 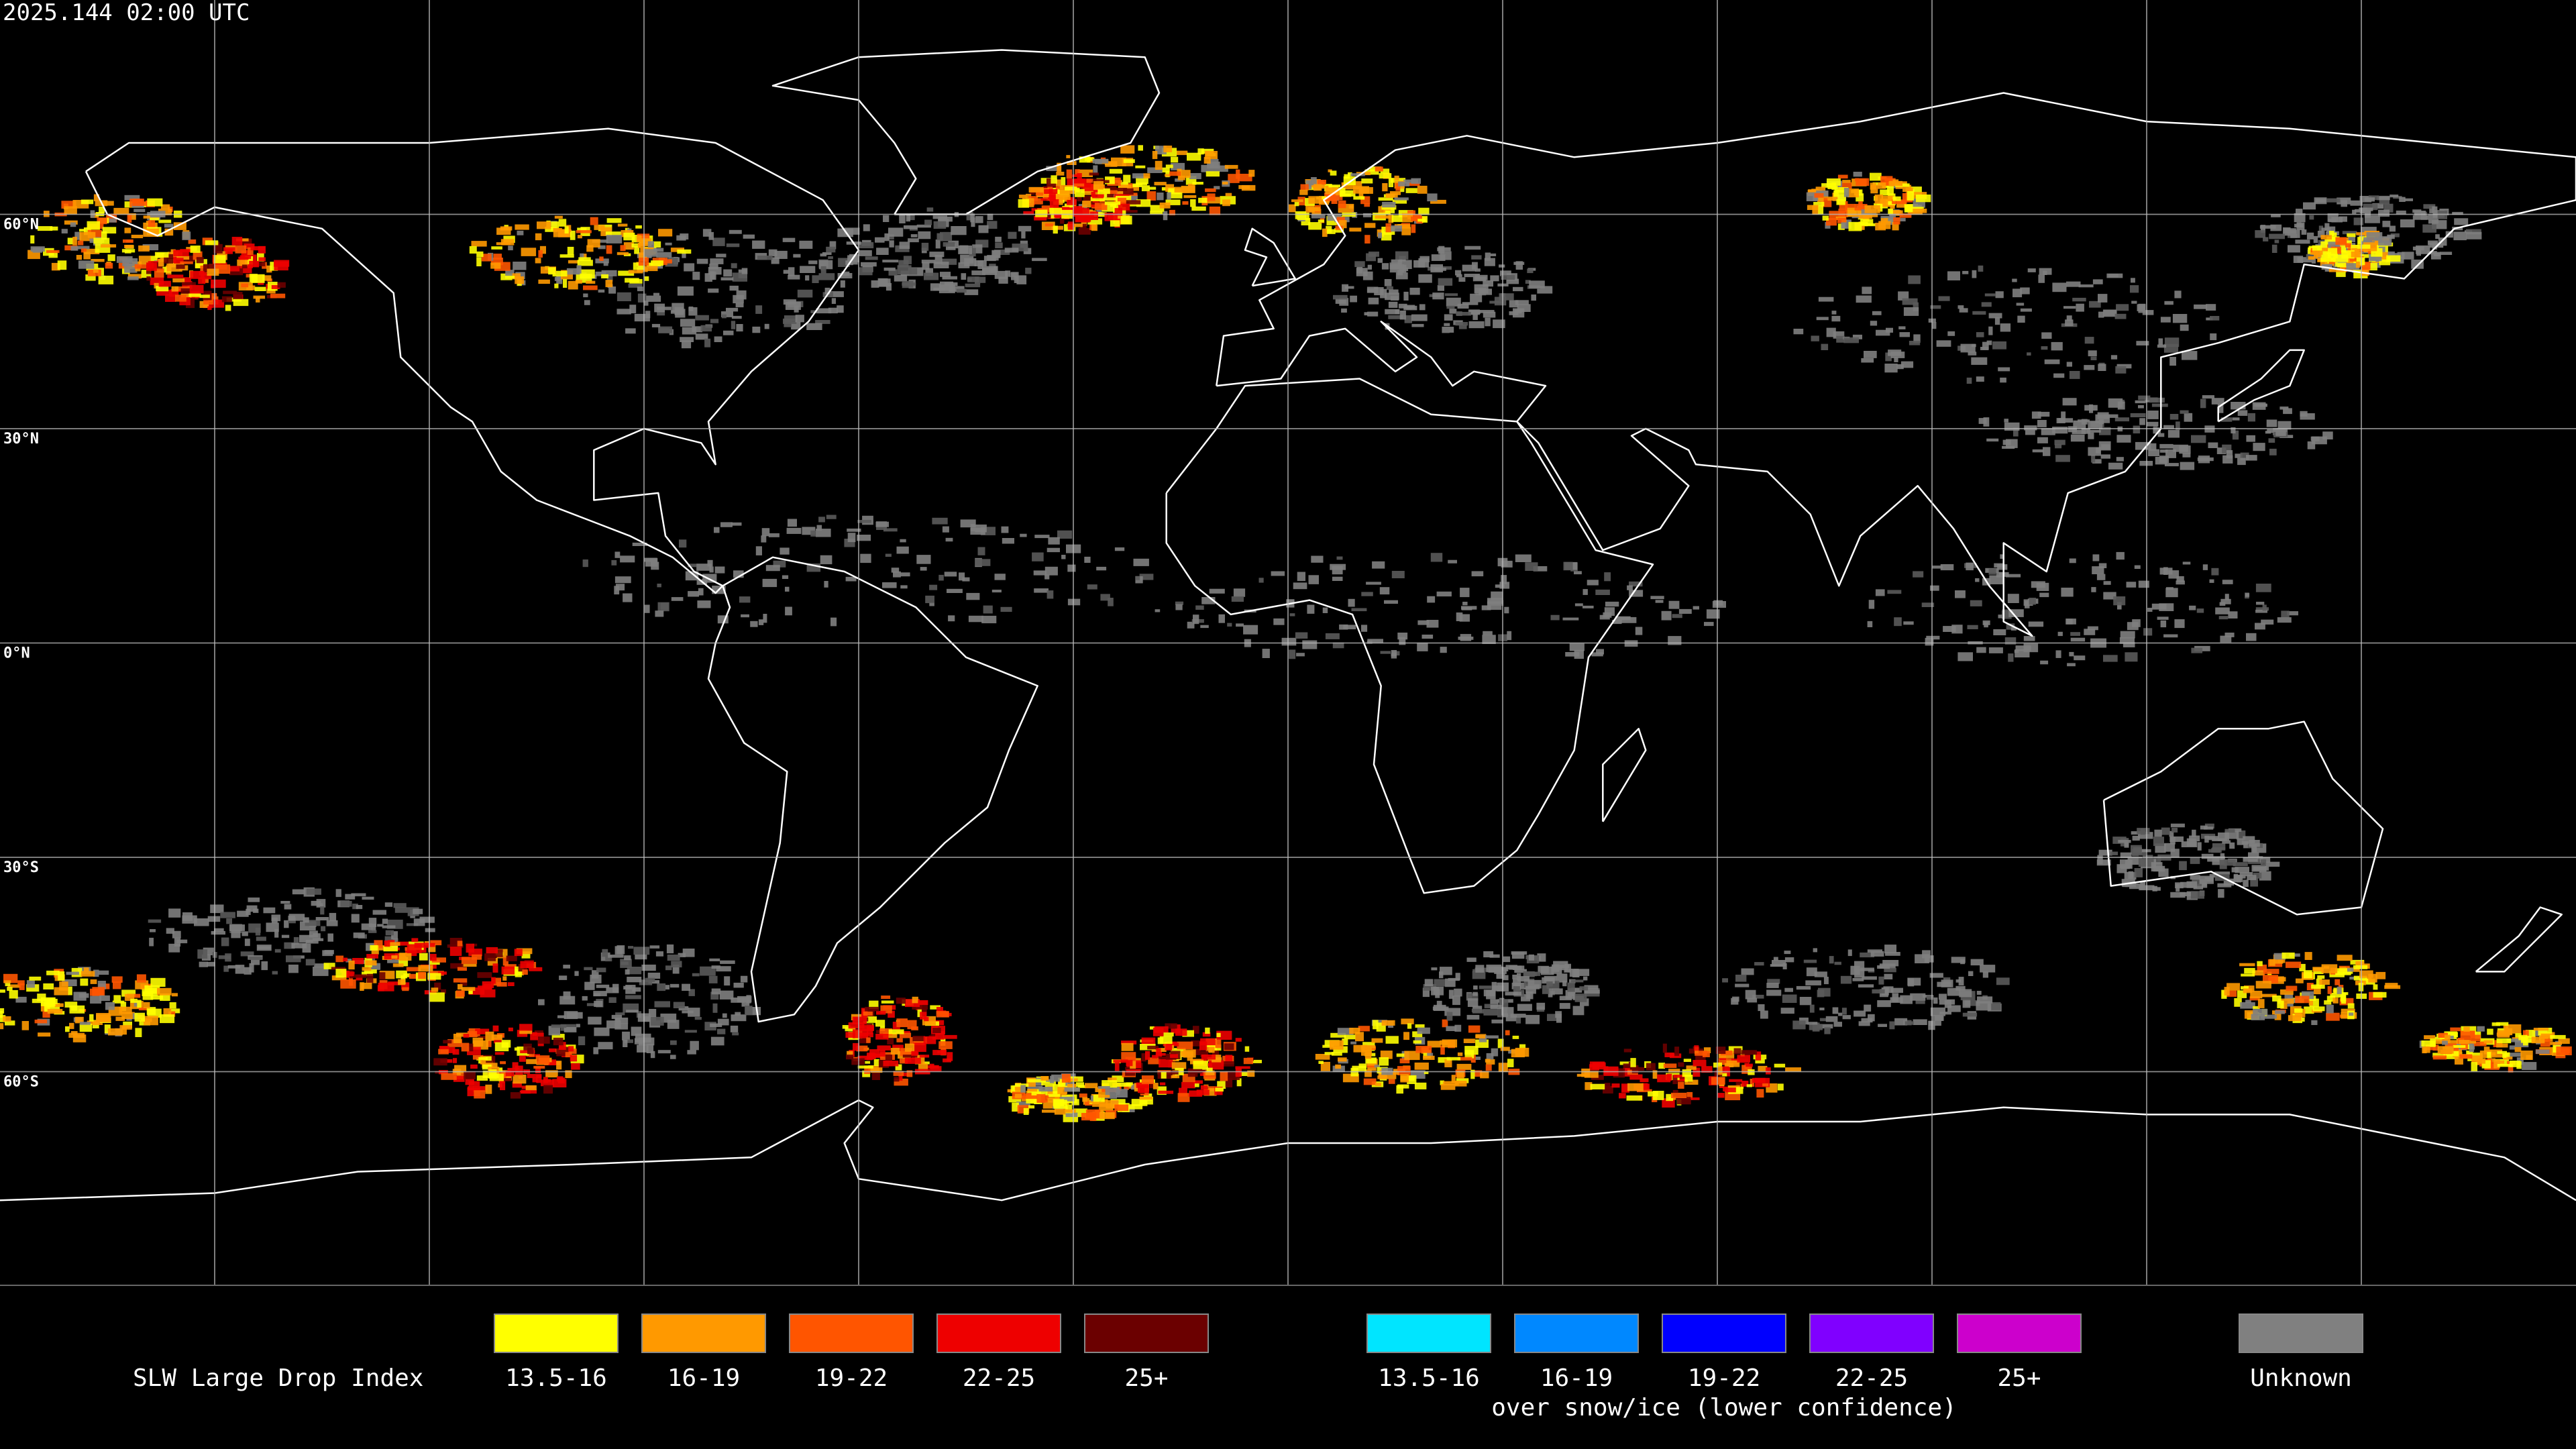 What do you see at coordinates (1871, 1378) in the screenshot?
I see `legend-label: 22-25` at bounding box center [1871, 1378].